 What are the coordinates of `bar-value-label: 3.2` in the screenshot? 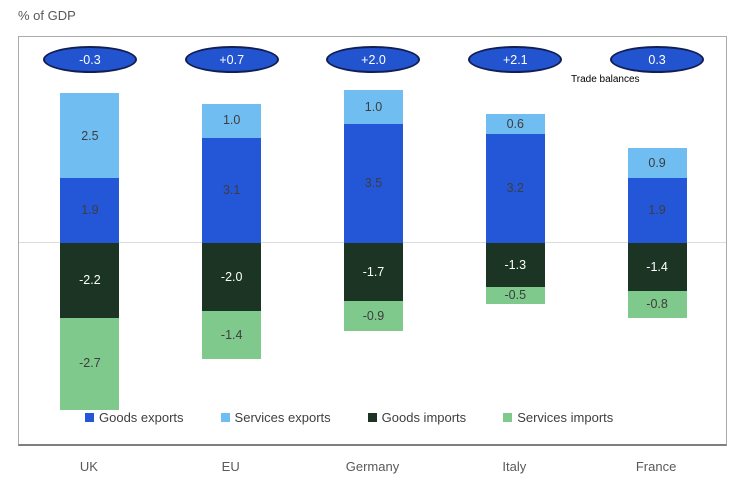 It's located at (515, 188).